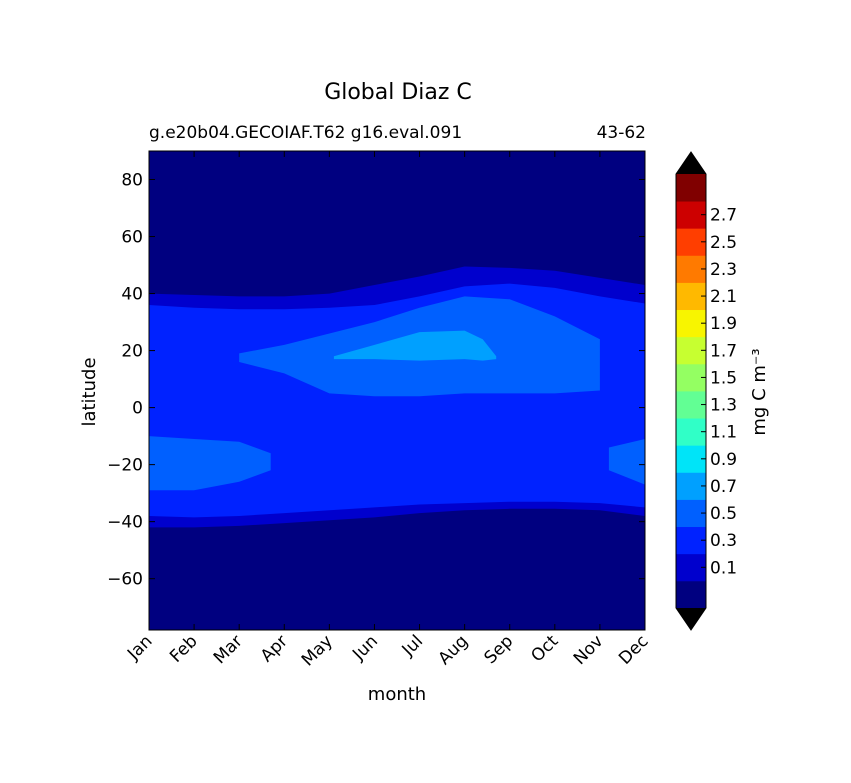  I want to click on x-tick-label: Mar, so click(228, 649).